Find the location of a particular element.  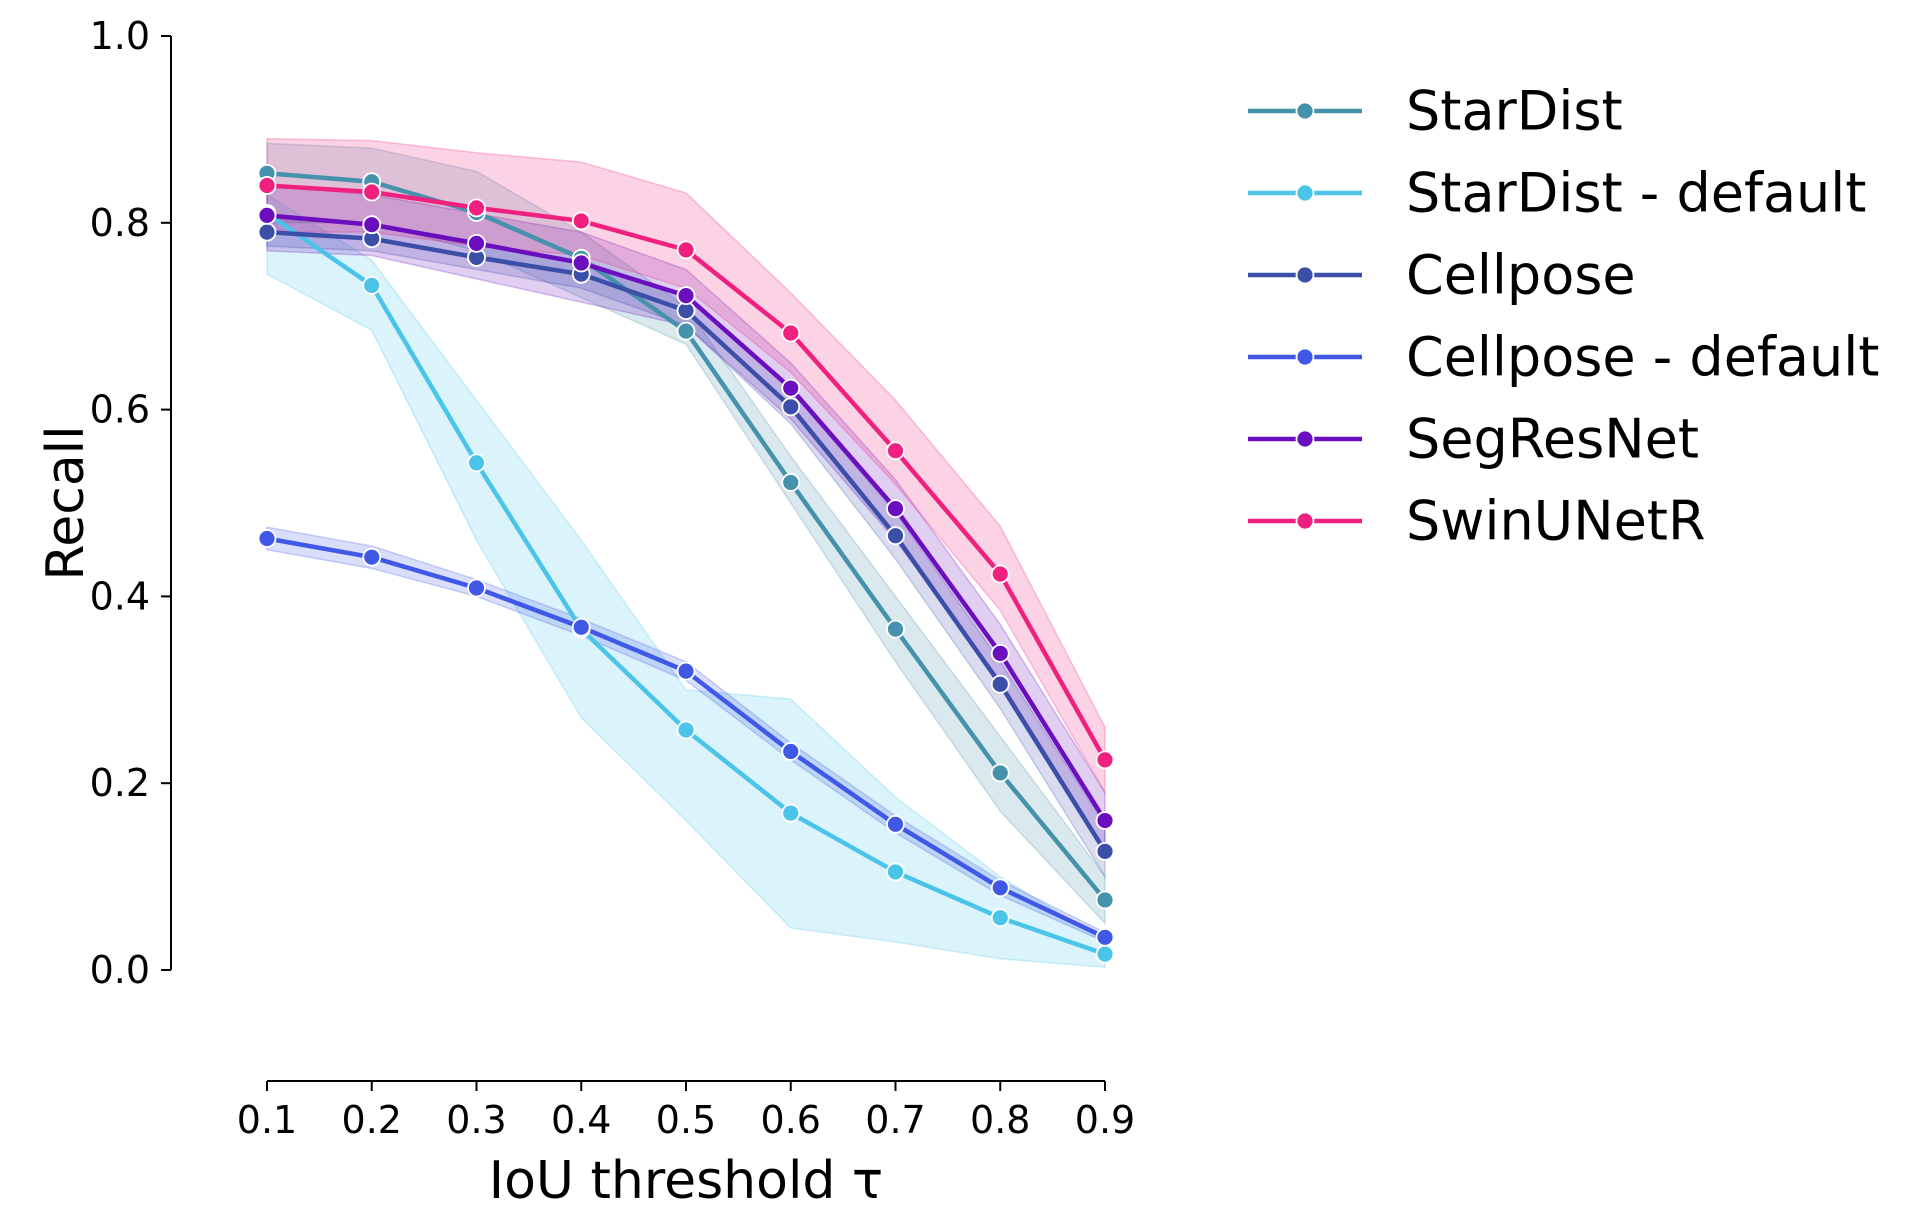

x-tick-label: 0.4 is located at coordinates (581, 1120).